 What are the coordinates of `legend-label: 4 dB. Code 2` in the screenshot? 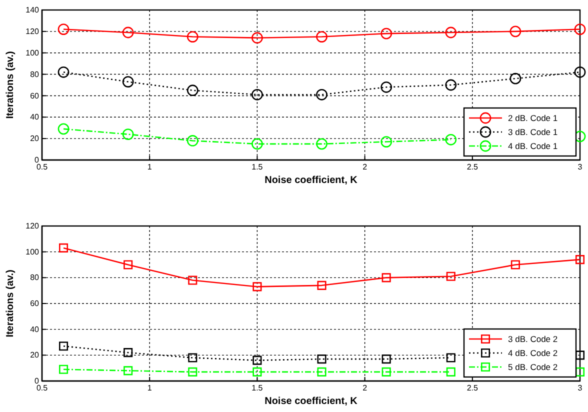 It's located at (533, 353).